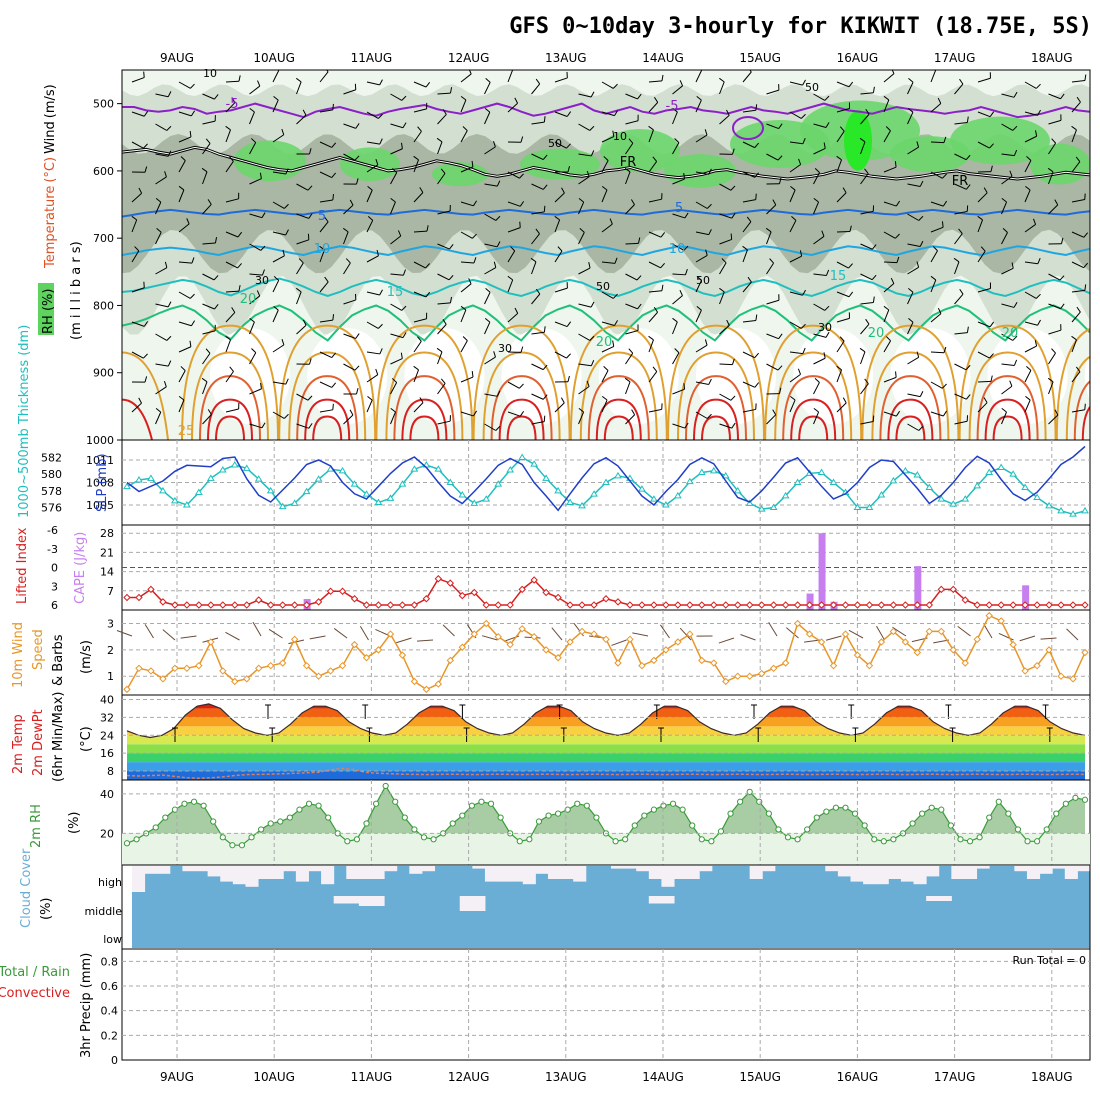  What do you see at coordinates (606, 481) in the screenshot?
I see `pressure-series` at bounding box center [606, 481].